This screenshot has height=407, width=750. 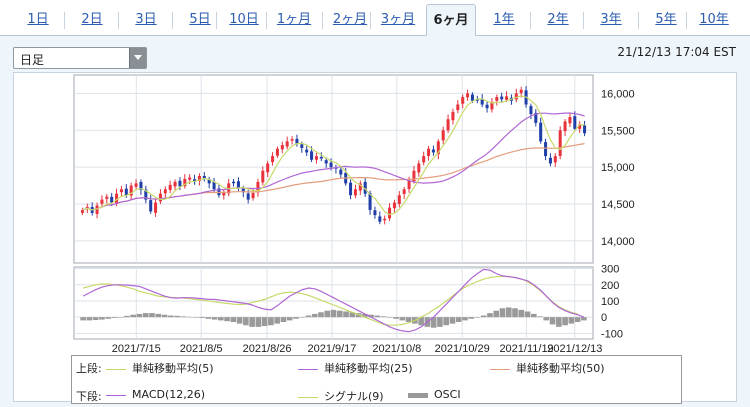 I want to click on x-date-label: 2021/7/15, so click(x=136, y=349).